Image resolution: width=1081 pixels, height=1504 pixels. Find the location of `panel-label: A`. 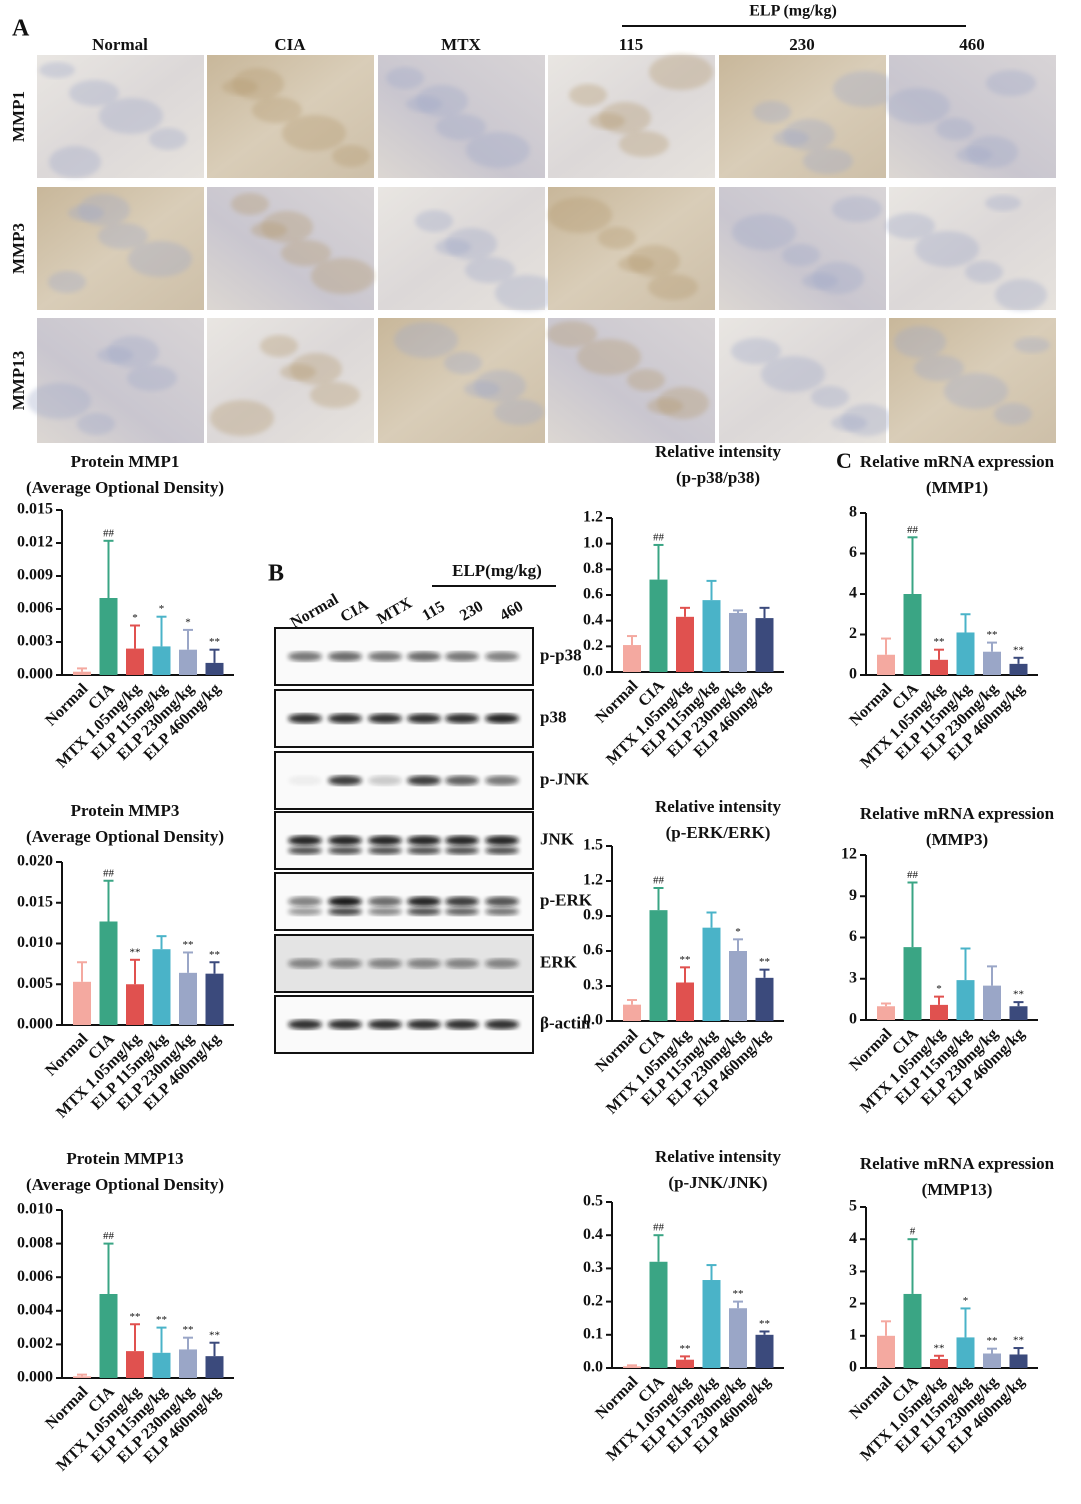

panel-label: A is located at coordinates (21, 29).